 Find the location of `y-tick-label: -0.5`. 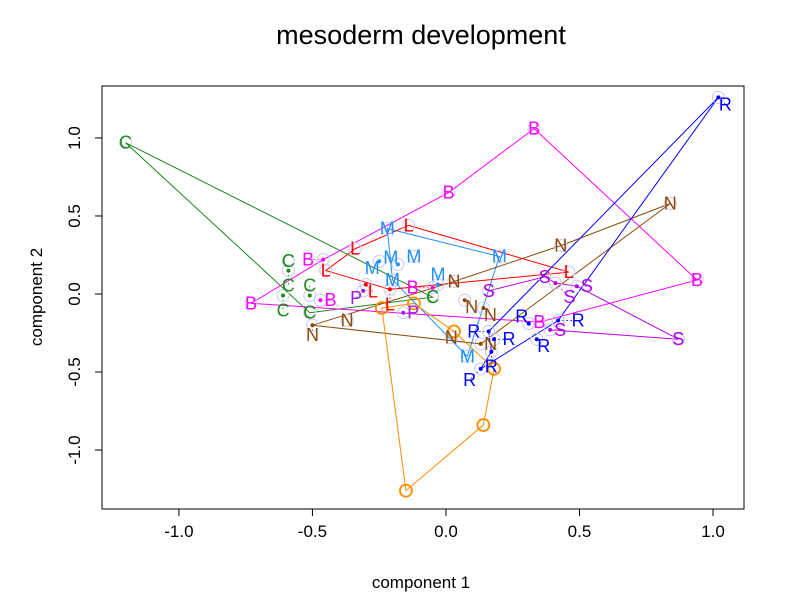

y-tick-label: -0.5 is located at coordinates (74, 371).